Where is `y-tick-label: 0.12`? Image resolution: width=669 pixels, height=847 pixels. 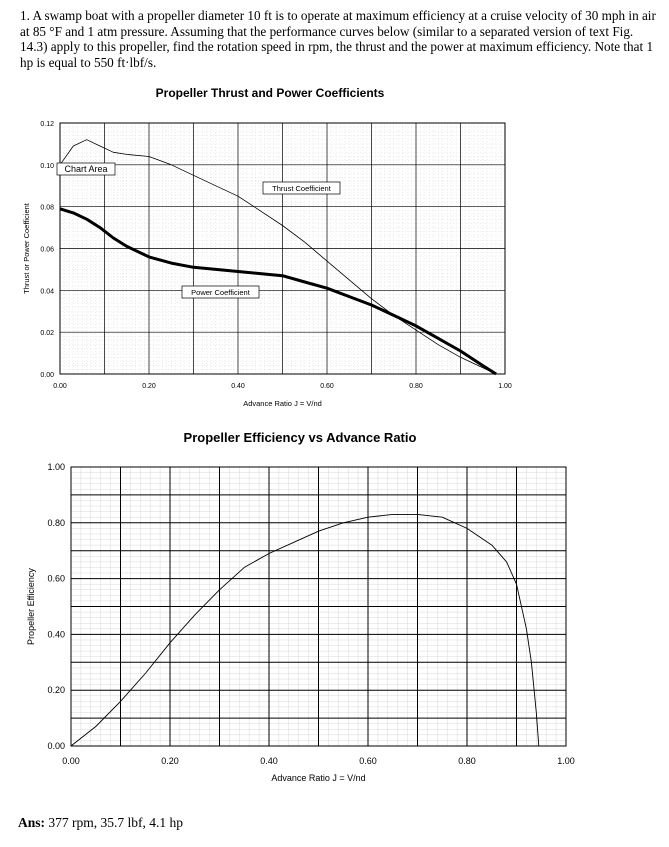
y-tick-label: 0.12 is located at coordinates (47, 124).